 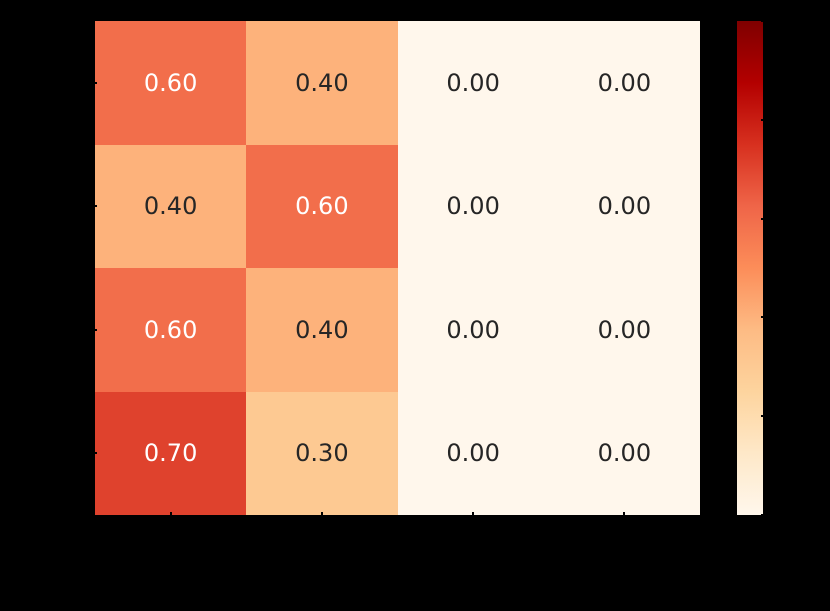 I want to click on cell-value-label: 0.30, so click(x=322, y=453).